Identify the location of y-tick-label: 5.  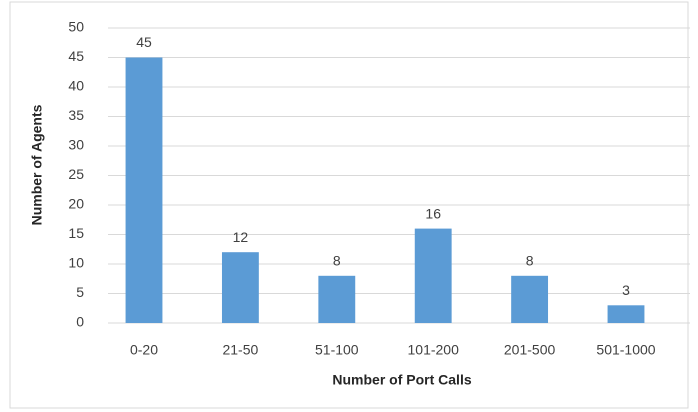
(80, 292).